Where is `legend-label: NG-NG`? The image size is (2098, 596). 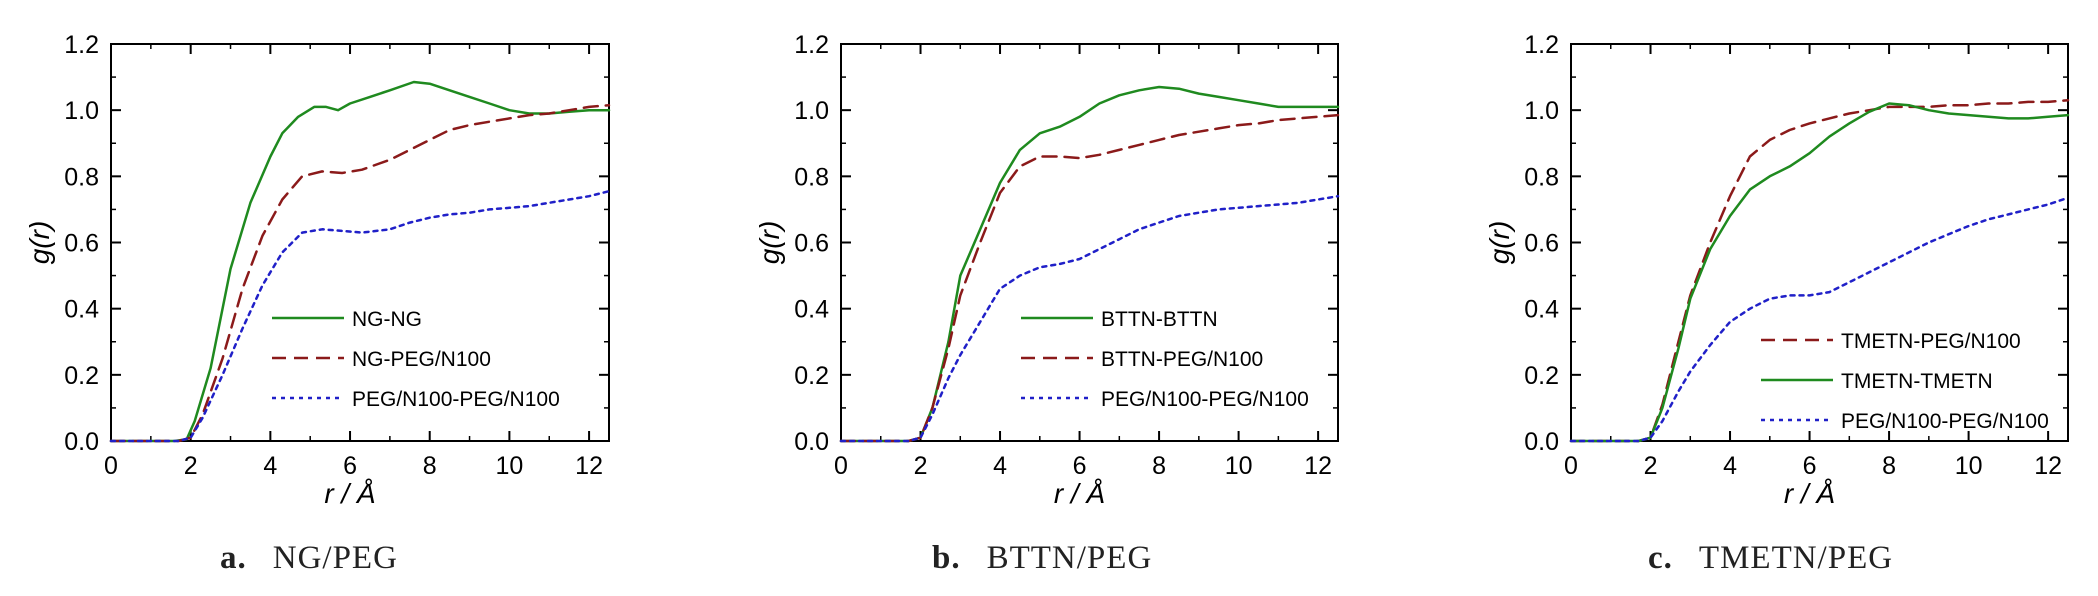 legend-label: NG-NG is located at coordinates (387, 319).